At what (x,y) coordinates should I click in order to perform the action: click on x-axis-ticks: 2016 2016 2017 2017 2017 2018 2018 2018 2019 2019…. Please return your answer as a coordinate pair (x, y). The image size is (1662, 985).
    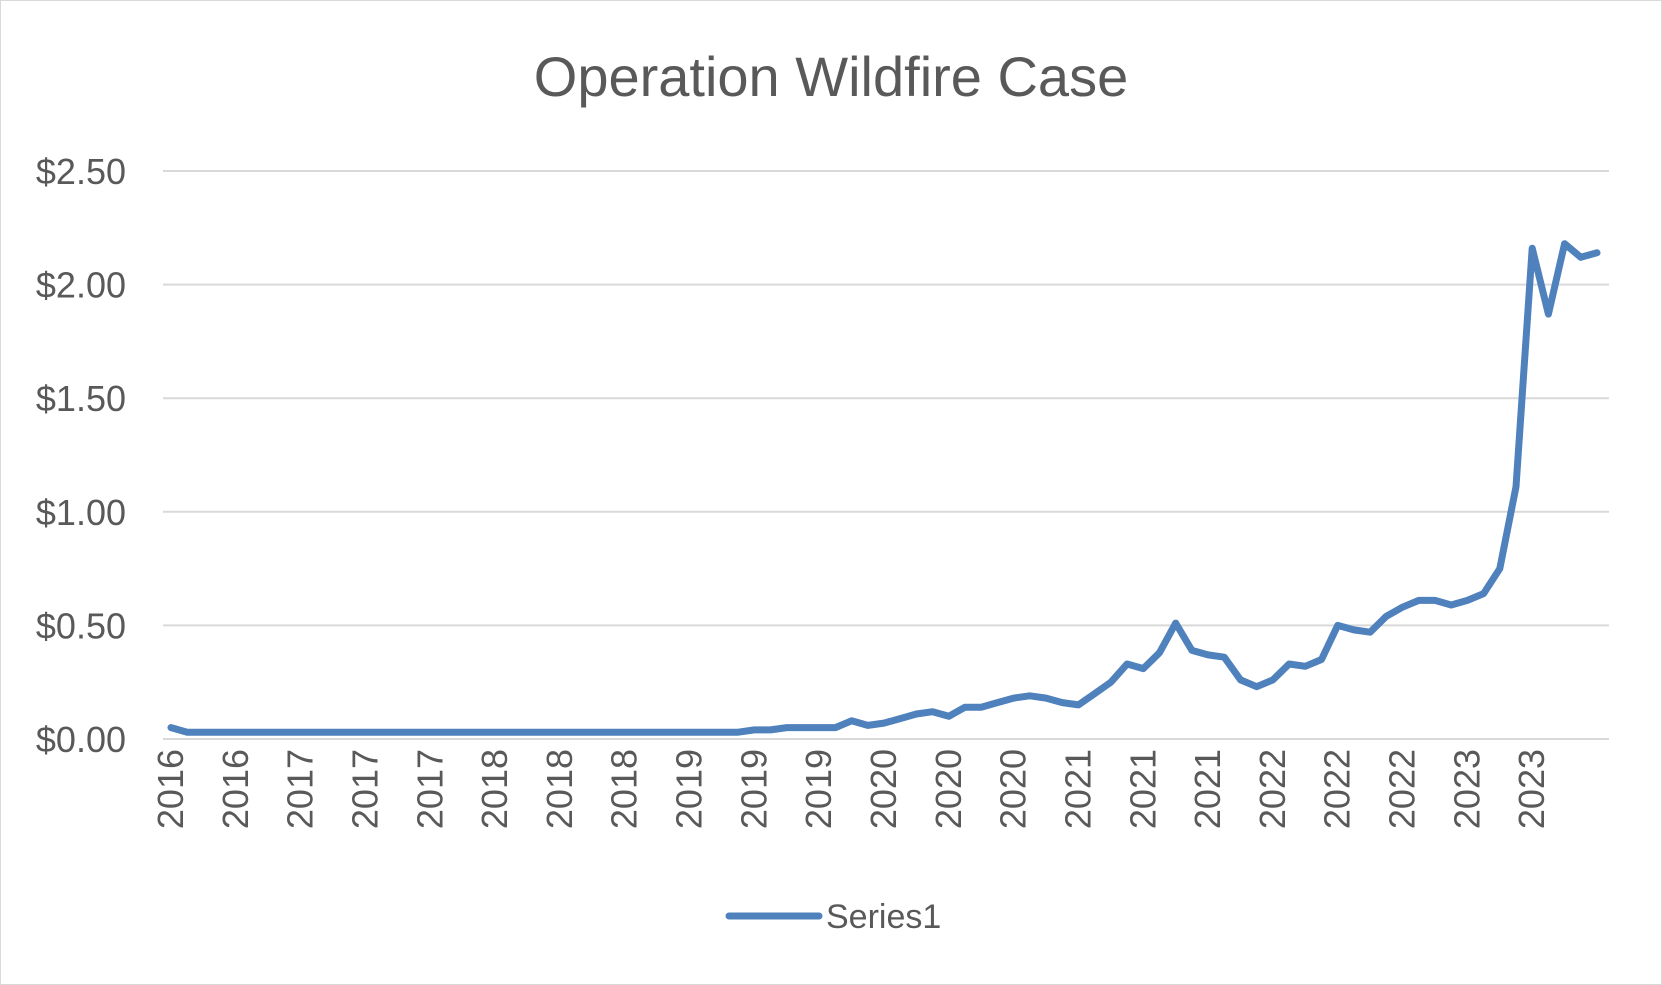
    Looking at the image, I should click on (851, 789).